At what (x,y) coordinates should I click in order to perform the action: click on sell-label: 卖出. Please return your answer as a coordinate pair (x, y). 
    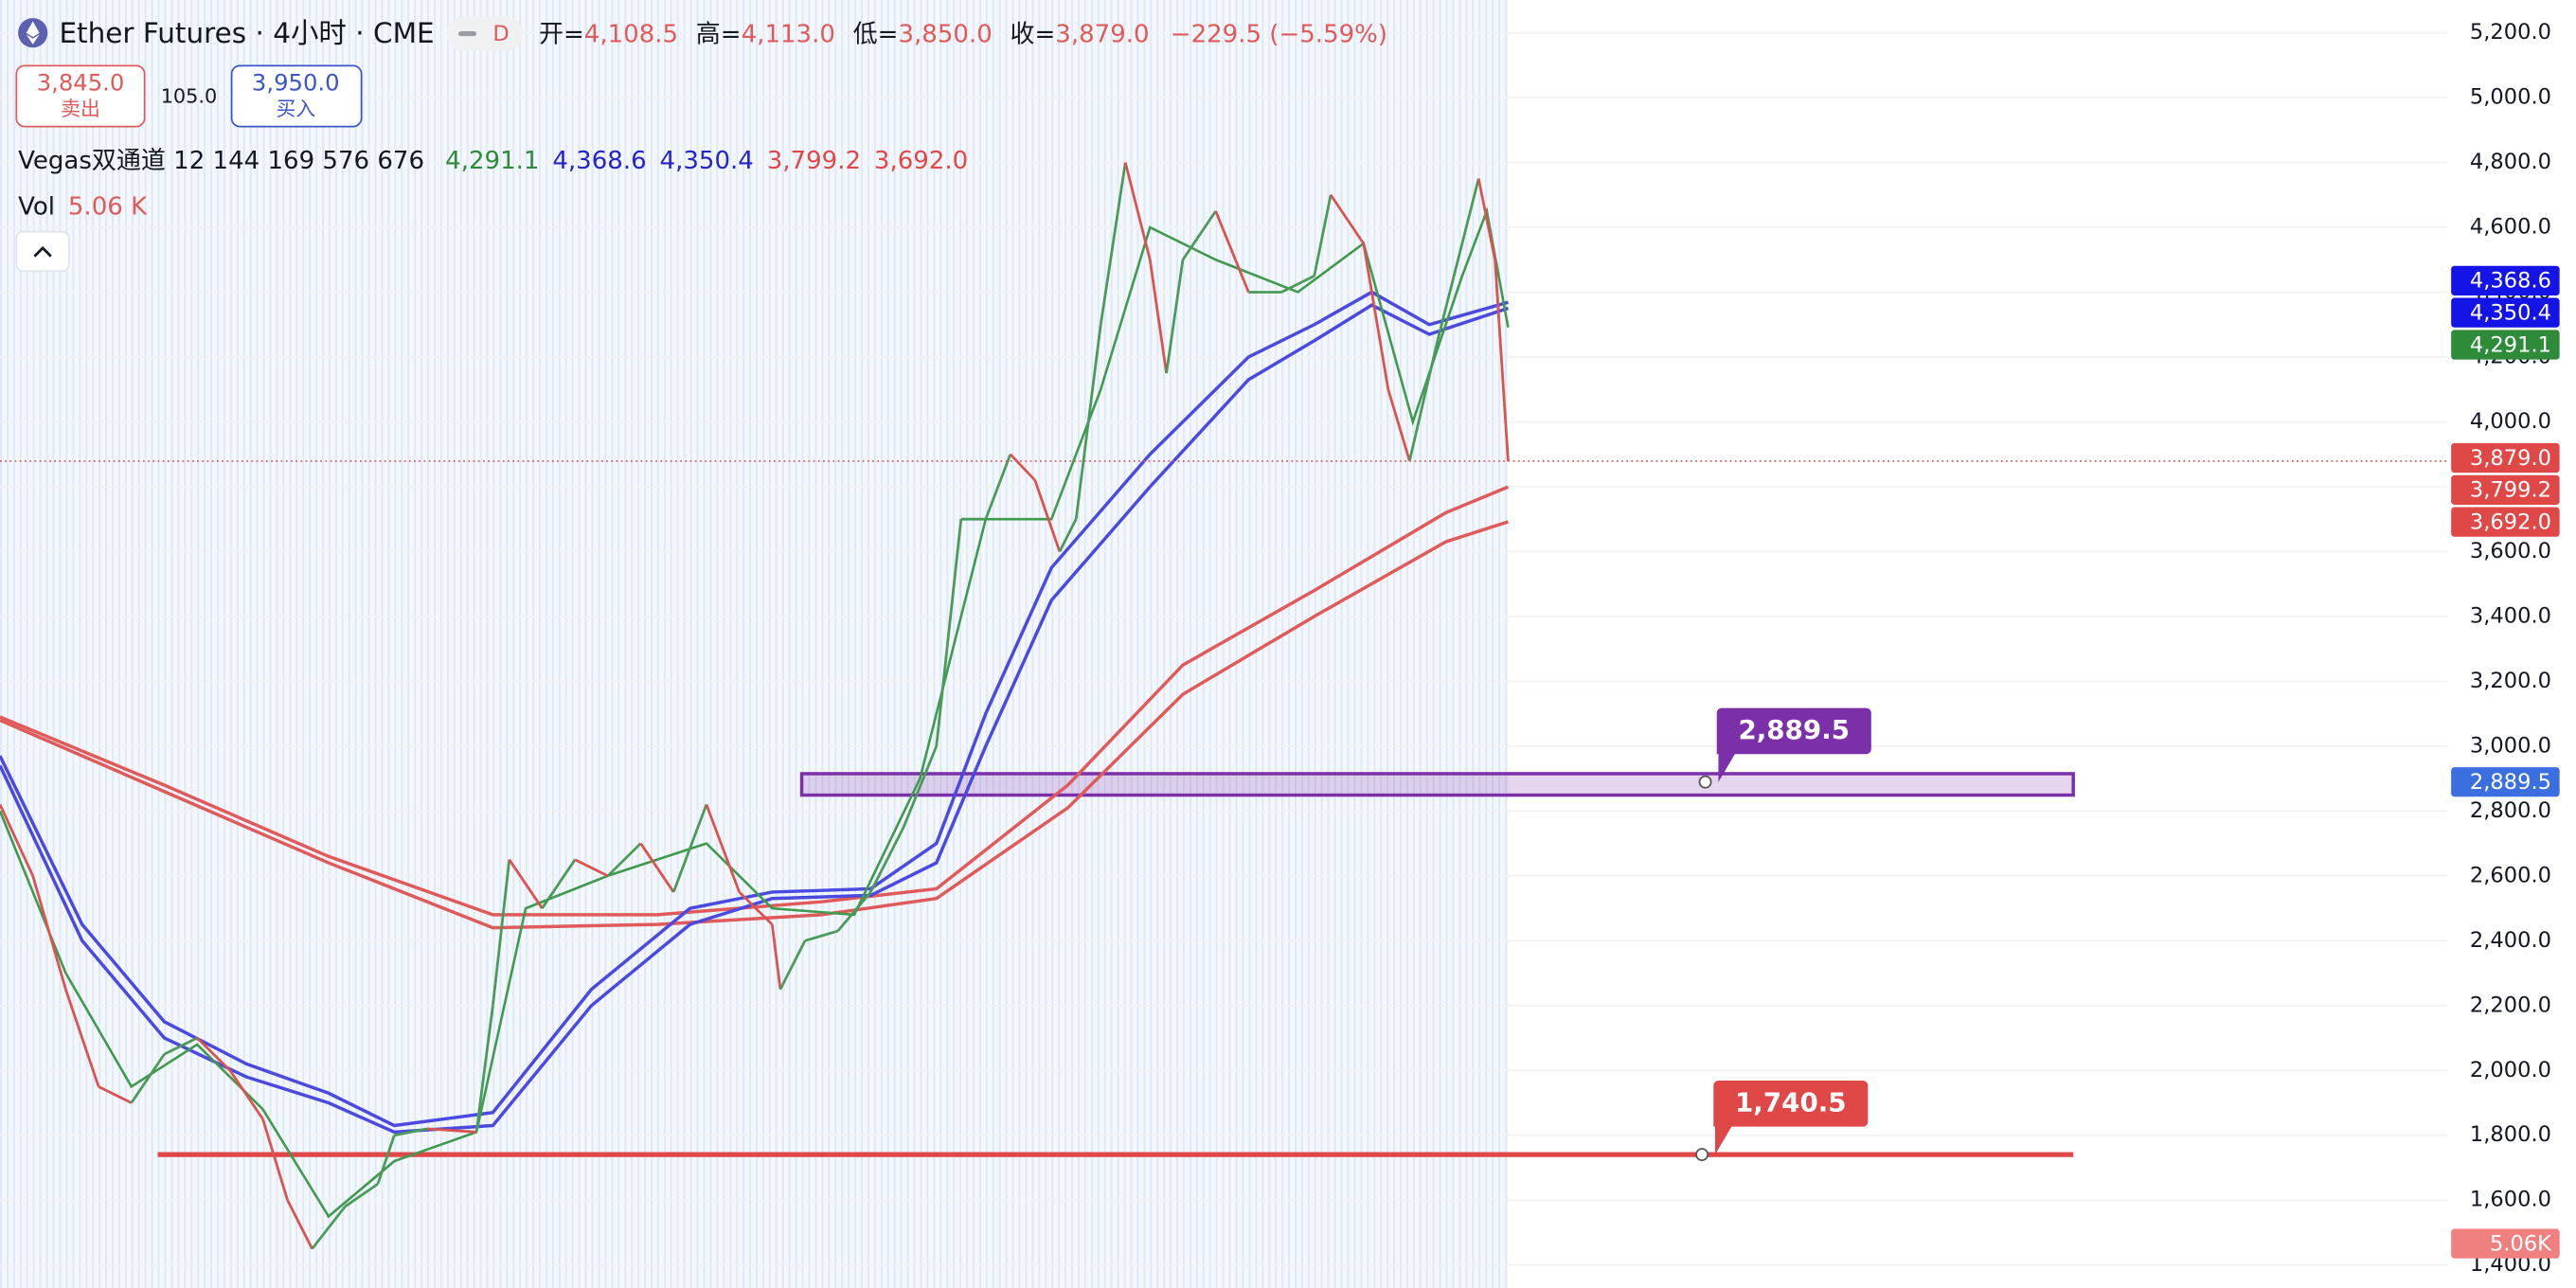
    Looking at the image, I should click on (80, 109).